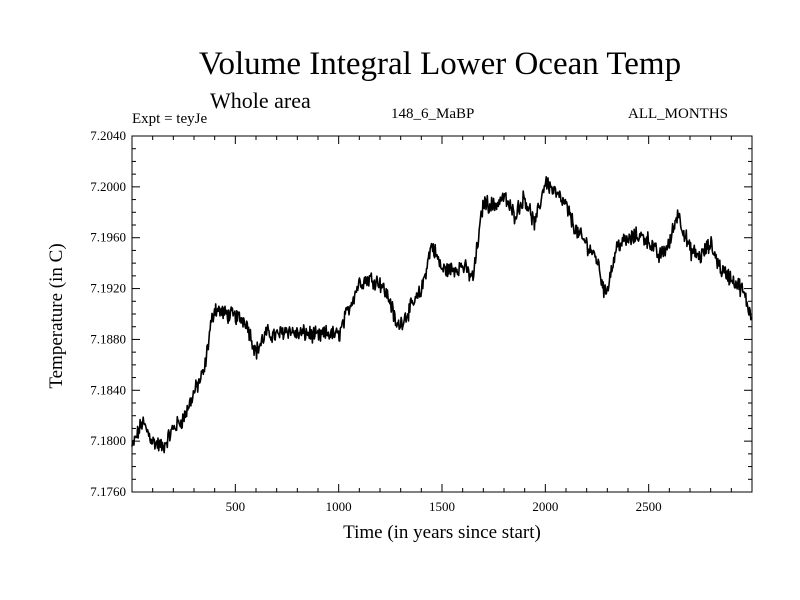  What do you see at coordinates (442, 532) in the screenshot?
I see `x-axis-label: Time (in years since start)` at bounding box center [442, 532].